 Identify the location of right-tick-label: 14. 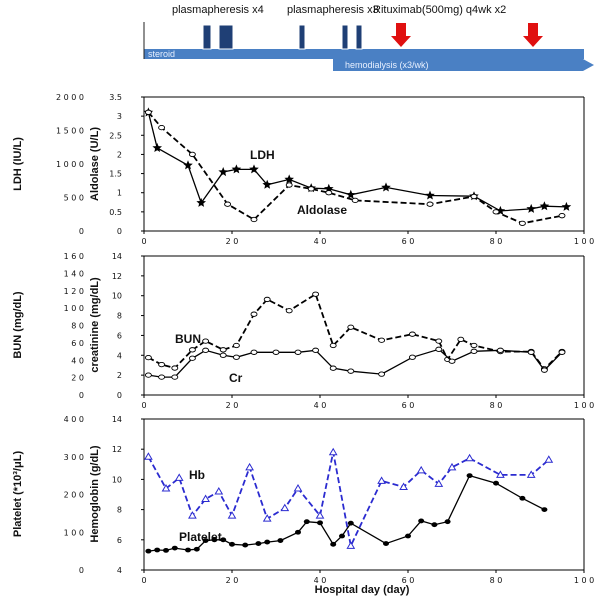
(117, 256).